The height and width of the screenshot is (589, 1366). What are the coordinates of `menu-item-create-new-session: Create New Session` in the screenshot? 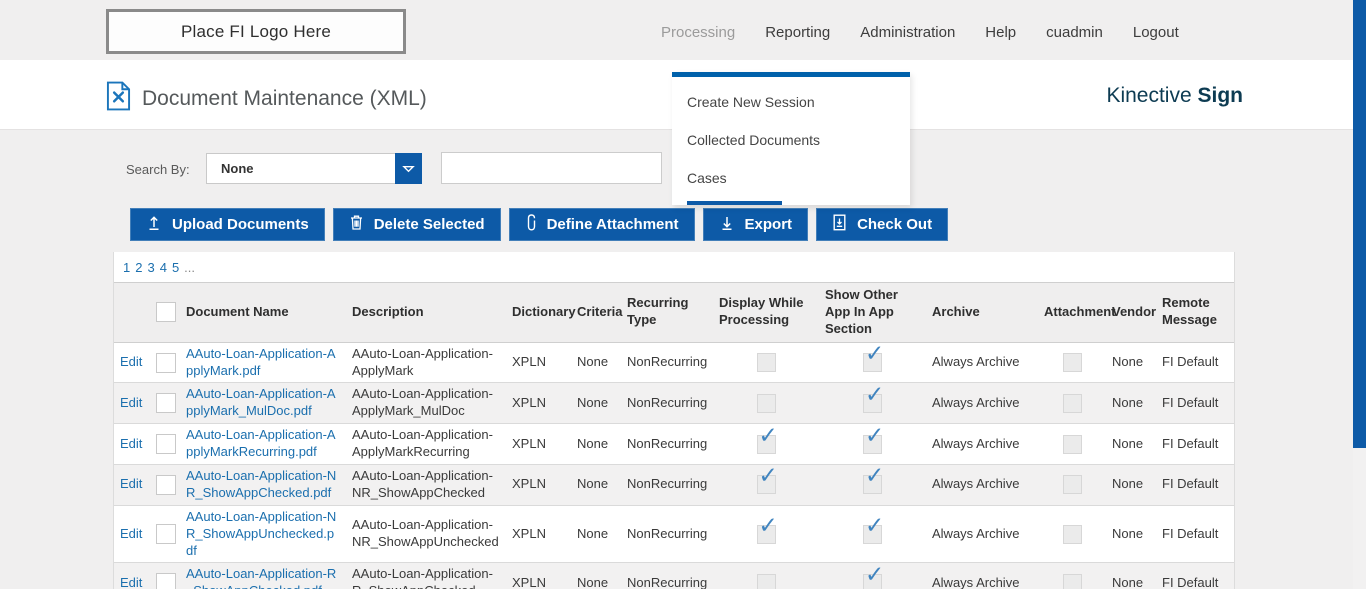 It's located at (751, 102).